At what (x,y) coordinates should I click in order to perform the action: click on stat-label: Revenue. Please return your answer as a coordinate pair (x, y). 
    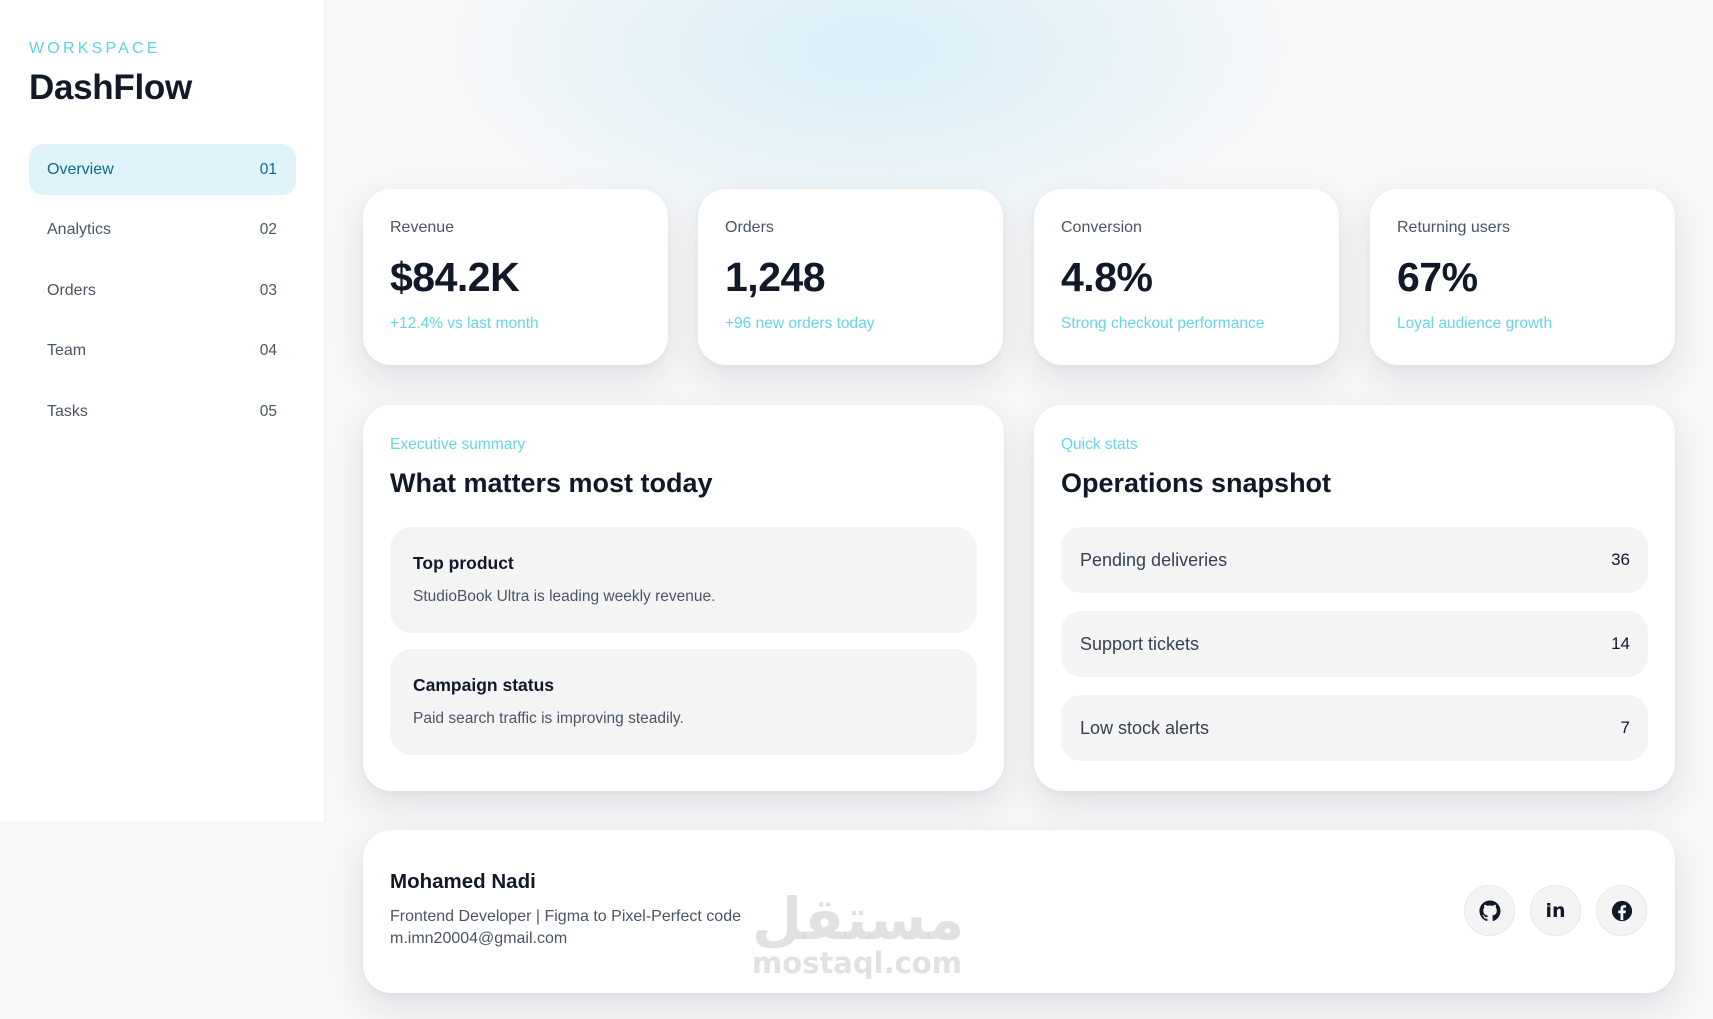
    Looking at the image, I should click on (422, 227).